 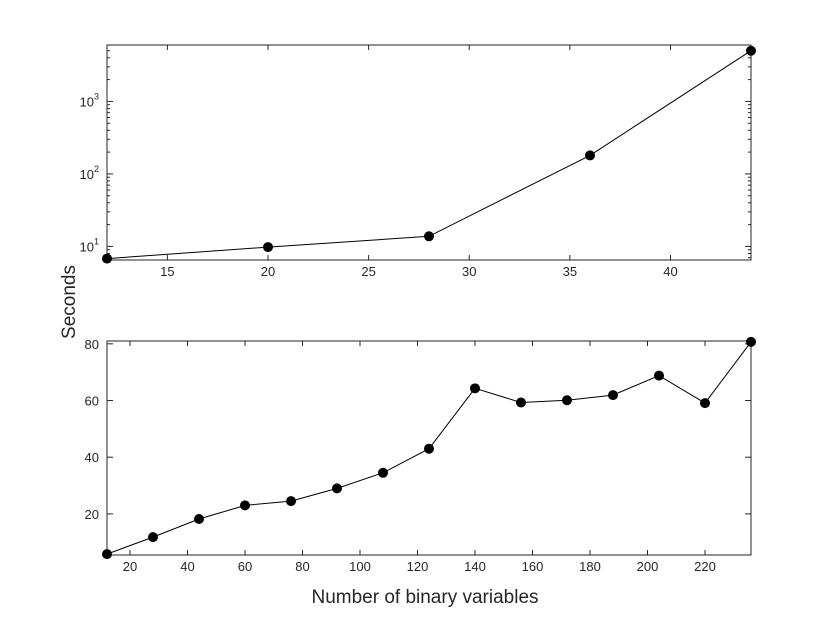 What do you see at coordinates (418, 566) in the screenshot?
I see `bottom-x-tick-label: 120` at bounding box center [418, 566].